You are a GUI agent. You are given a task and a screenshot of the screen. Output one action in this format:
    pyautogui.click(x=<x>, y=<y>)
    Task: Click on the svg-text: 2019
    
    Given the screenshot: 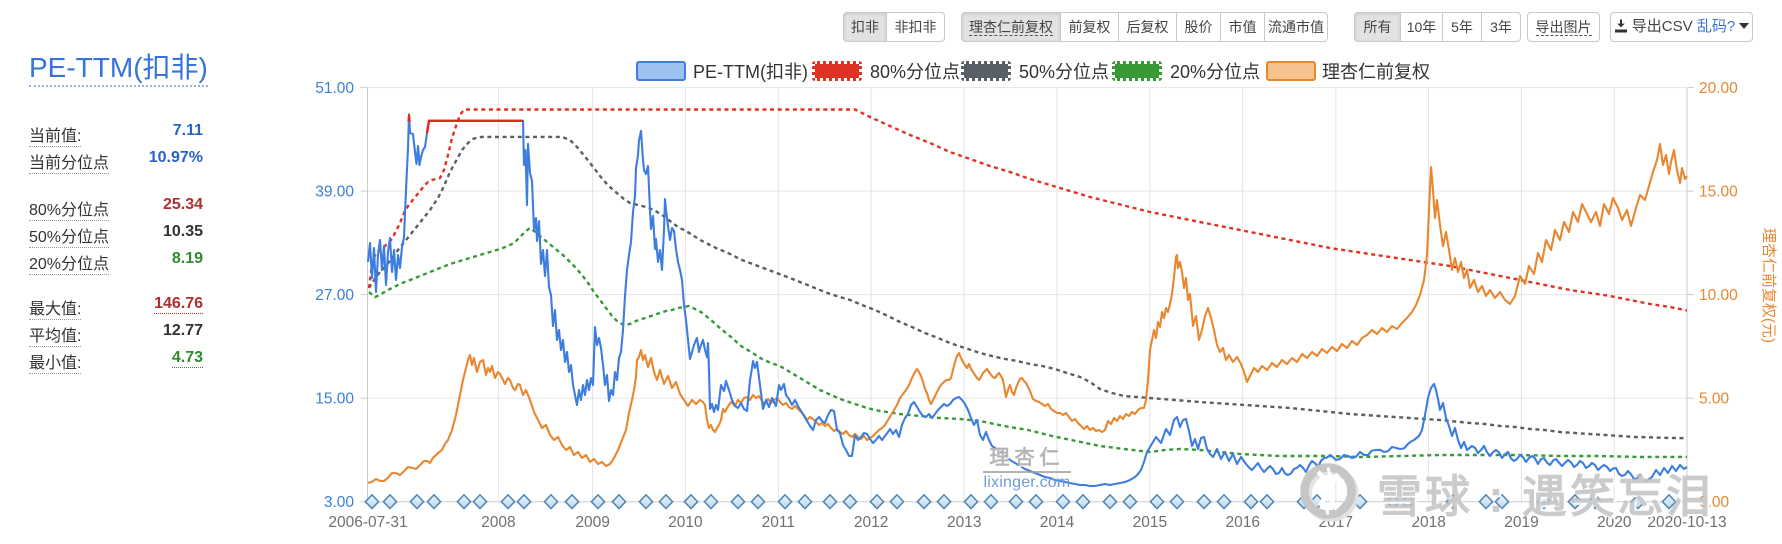 What is the action you would take?
    pyautogui.click(x=1521, y=522)
    